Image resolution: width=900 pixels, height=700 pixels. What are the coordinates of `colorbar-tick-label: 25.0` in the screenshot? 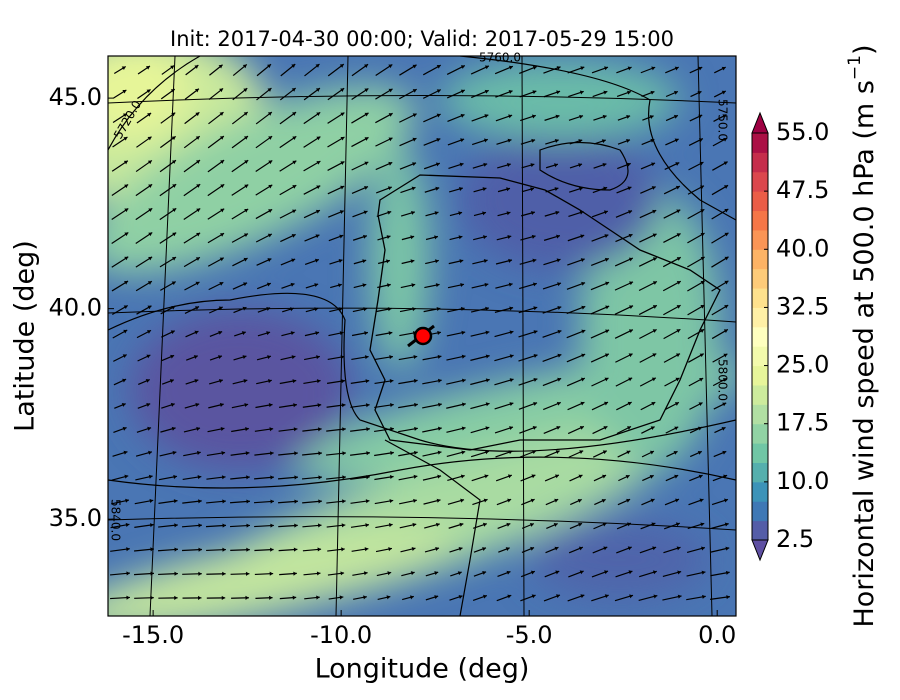 It's located at (802, 365).